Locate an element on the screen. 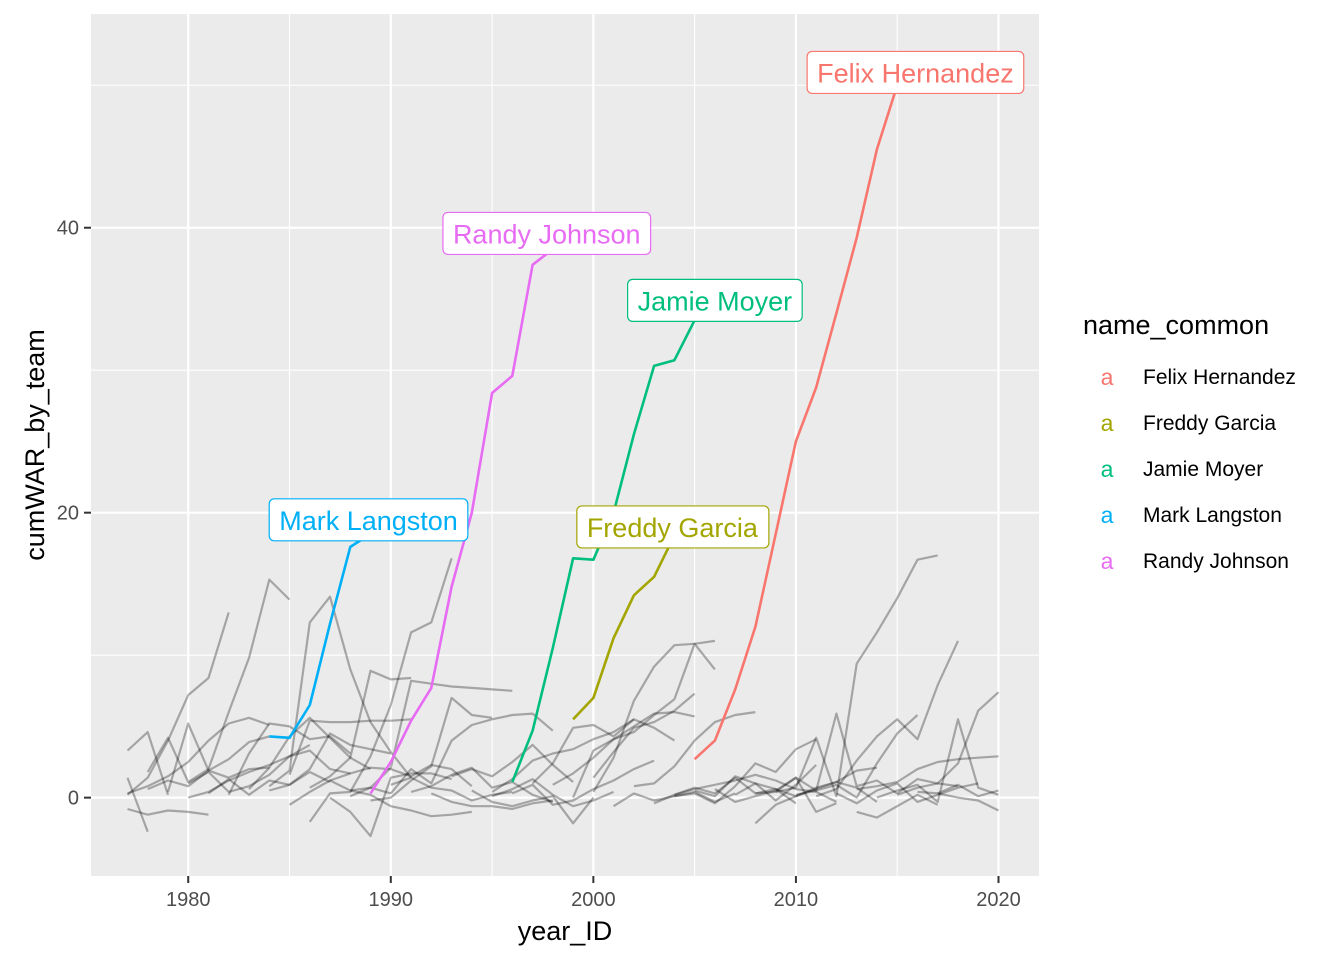  legend-label: Mark Langston is located at coordinates (1212, 515).